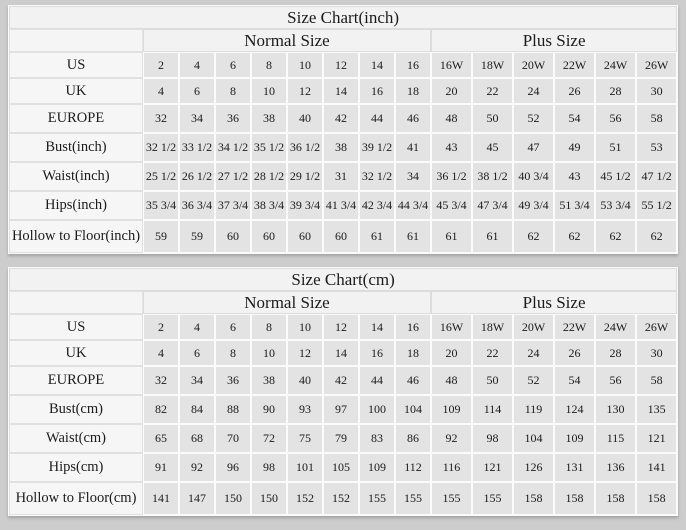  I want to click on size-value-cell: 112, so click(413, 467).